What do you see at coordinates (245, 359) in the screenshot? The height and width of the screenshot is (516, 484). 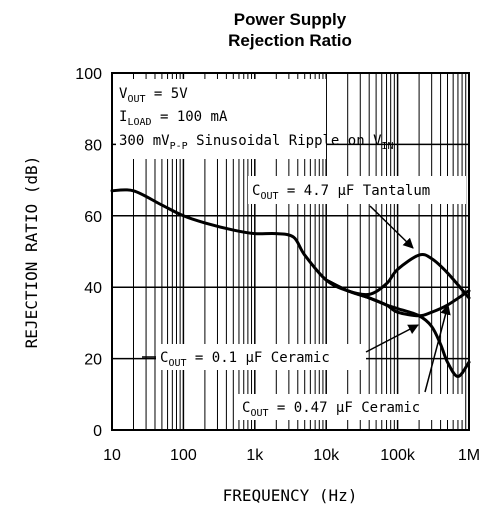 I see `series-label-0-1uf: COUT = 0.1 µF Ceramic` at bounding box center [245, 359].